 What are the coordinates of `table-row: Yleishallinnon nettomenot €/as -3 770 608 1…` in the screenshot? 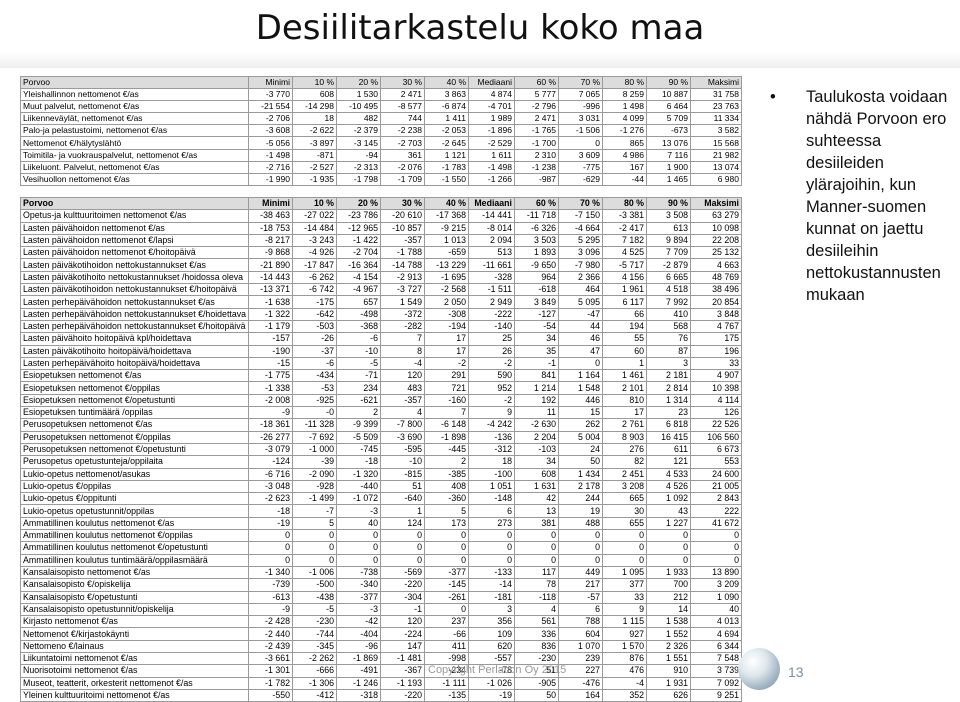 It's located at (381, 95).